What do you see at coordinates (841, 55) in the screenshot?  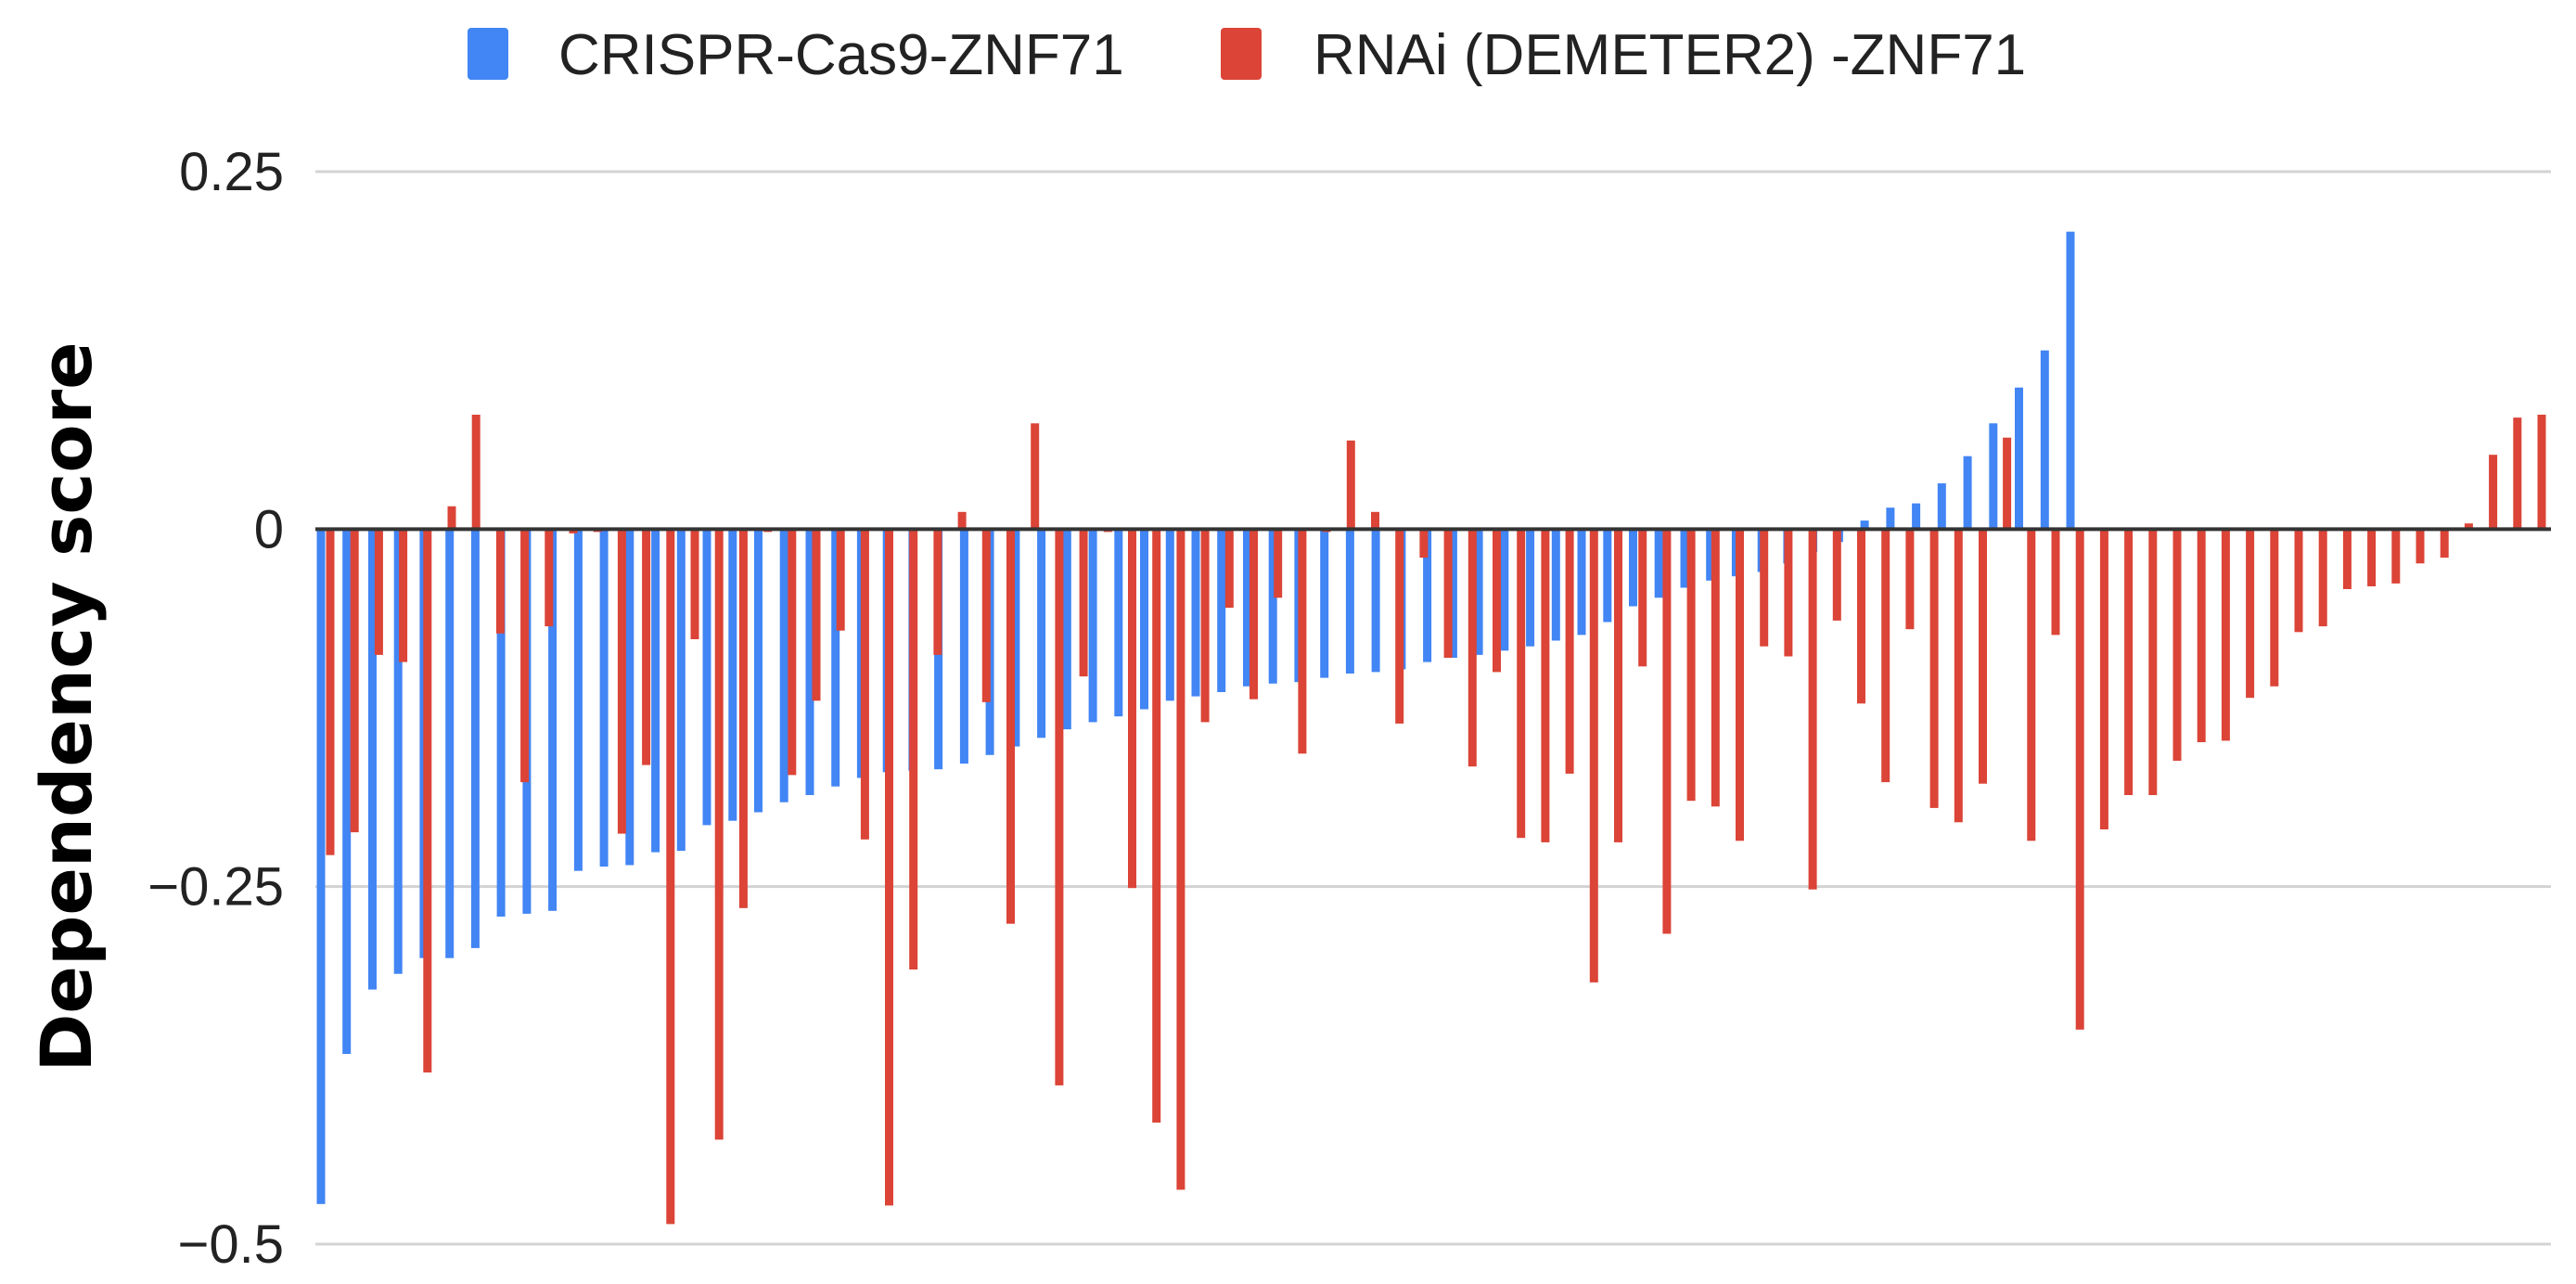 I see `legend-label-crispr: CRISPR-Cas9-ZNF71` at bounding box center [841, 55].